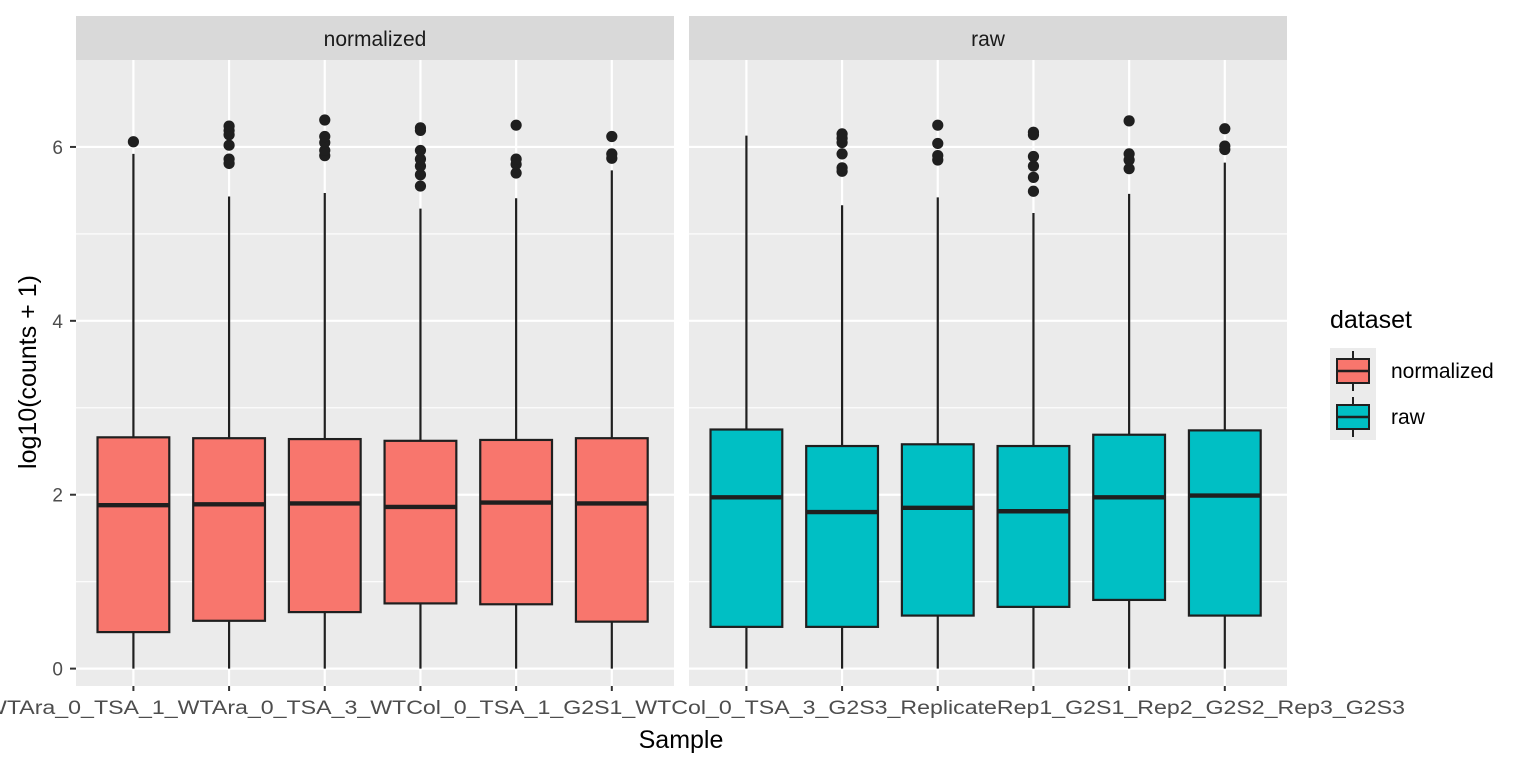  I want to click on legend: dataset normalized raw, so click(1412, 373).